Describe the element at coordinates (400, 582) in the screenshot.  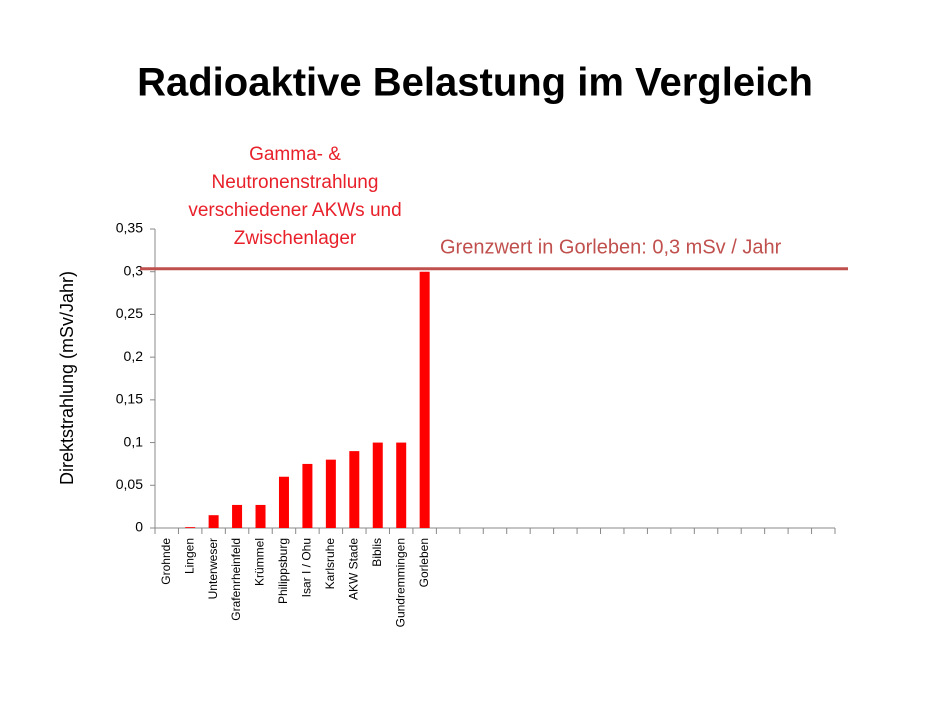
I see `x-tick-label: Gundremmingen` at that location.